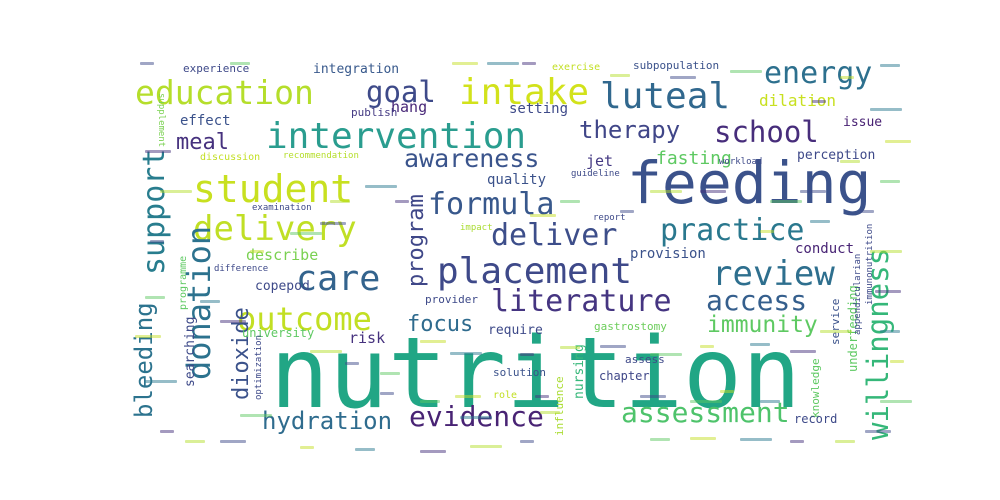  Describe the element at coordinates (205, 121) in the screenshot. I see `word-effect: effect` at that location.